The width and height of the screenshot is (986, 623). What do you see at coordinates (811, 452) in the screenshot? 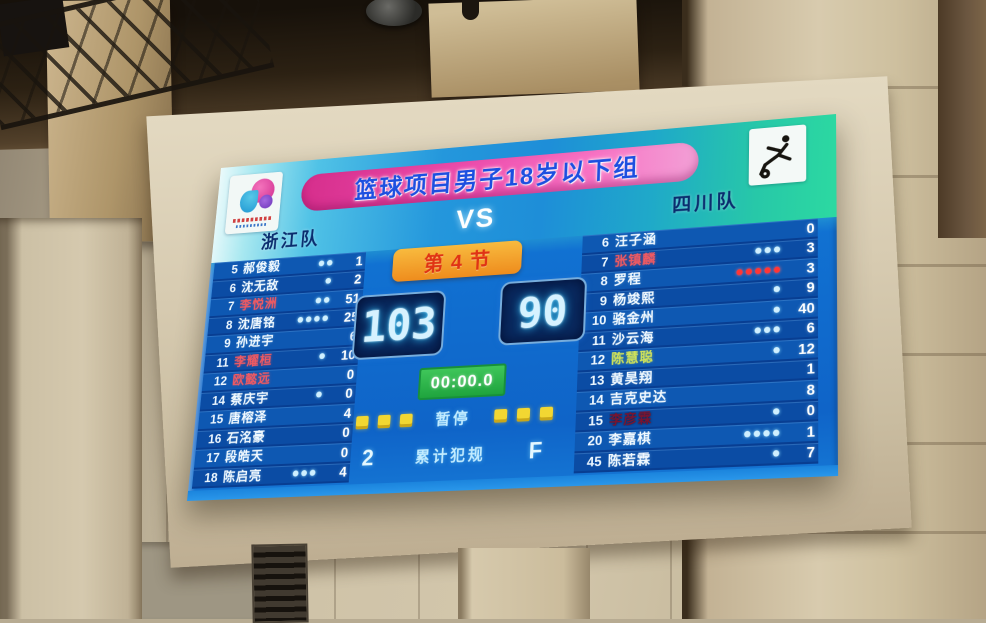
I see `player-points: 7` at bounding box center [811, 452].